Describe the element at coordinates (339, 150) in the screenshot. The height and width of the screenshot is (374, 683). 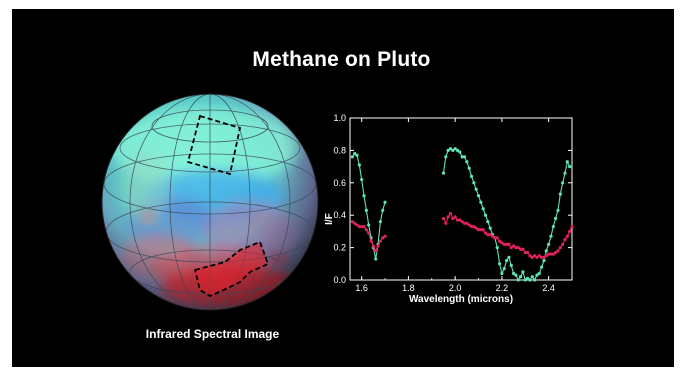
I see `y-tick-label: 0.8` at that location.